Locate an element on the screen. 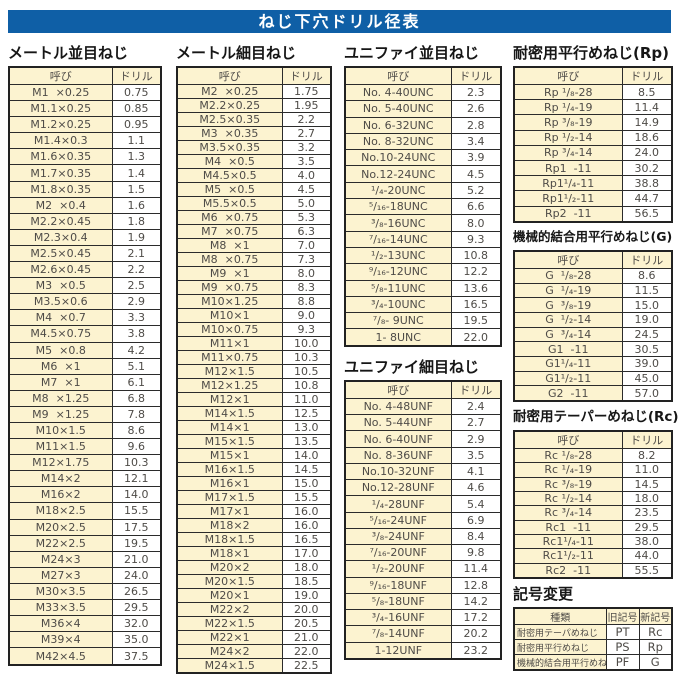  table-row: M20×1 19.0 is located at coordinates (254, 595).